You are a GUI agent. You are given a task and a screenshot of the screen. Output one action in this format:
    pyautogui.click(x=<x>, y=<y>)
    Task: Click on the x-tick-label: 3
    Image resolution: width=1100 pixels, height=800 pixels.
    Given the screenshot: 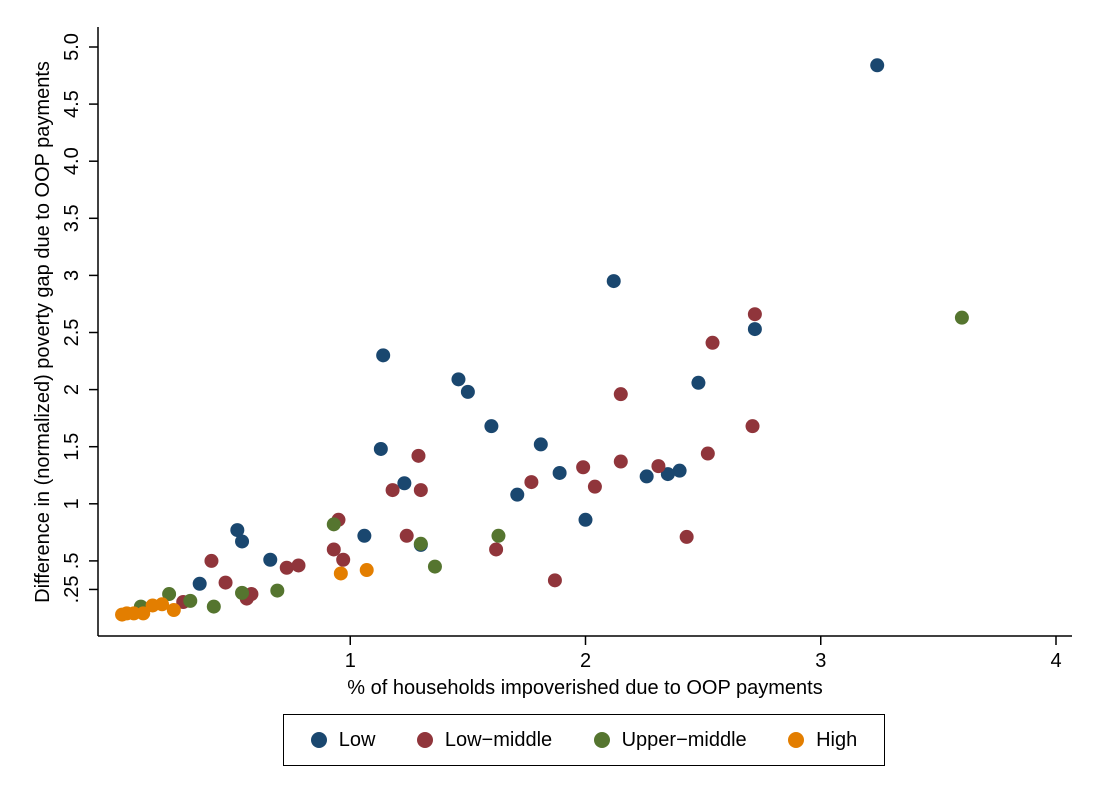 What is the action you would take?
    pyautogui.click(x=820, y=661)
    